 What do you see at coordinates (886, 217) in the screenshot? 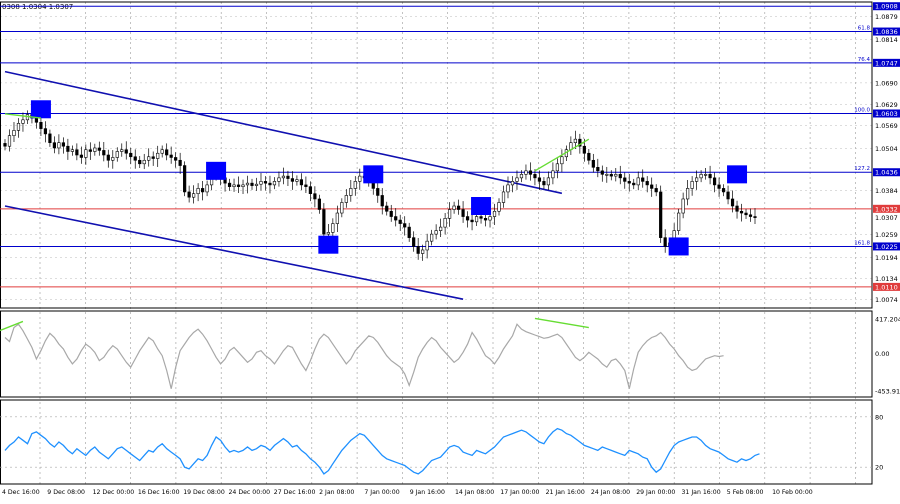
I see `current-price-label-box` at bounding box center [886, 217].